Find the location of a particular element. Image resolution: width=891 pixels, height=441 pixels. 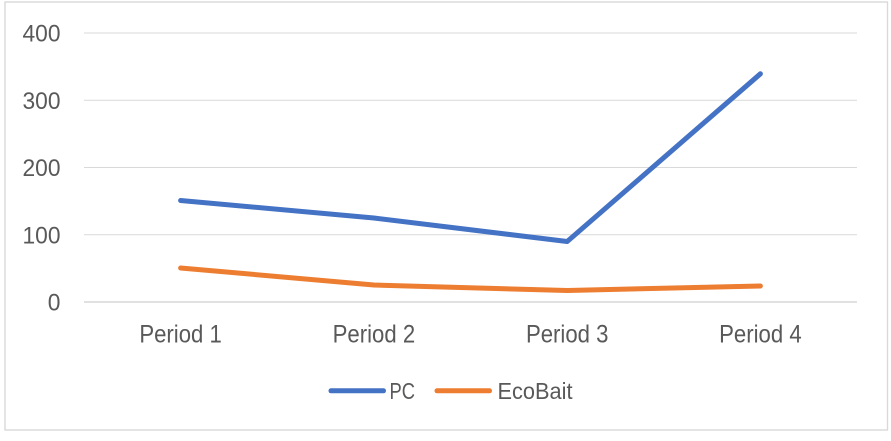

svg-text: 100 is located at coordinates (42, 236).